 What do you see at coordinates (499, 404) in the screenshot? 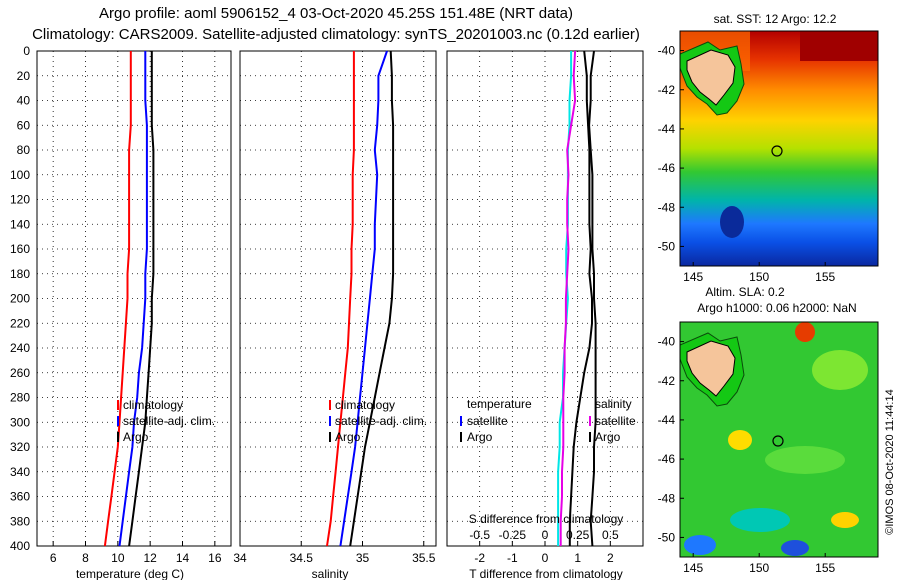
I see `legend-temperature-heading: temperature` at bounding box center [499, 404].